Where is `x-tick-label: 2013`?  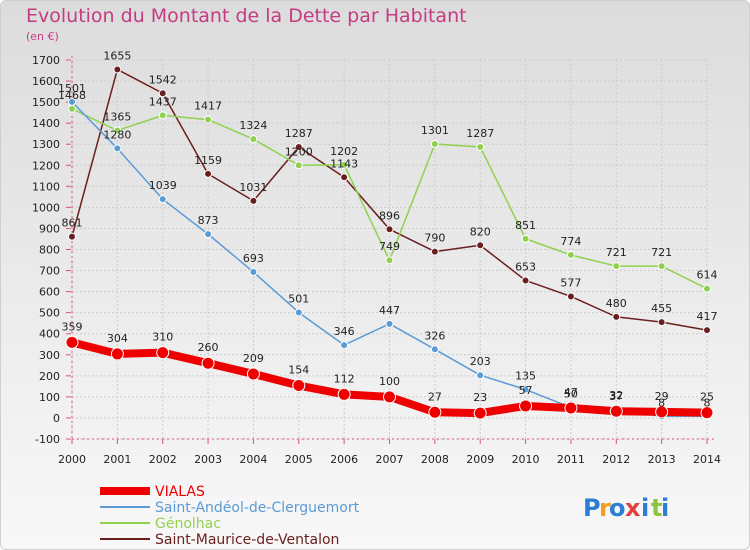 x-tick-label: 2013 is located at coordinates (662, 459).